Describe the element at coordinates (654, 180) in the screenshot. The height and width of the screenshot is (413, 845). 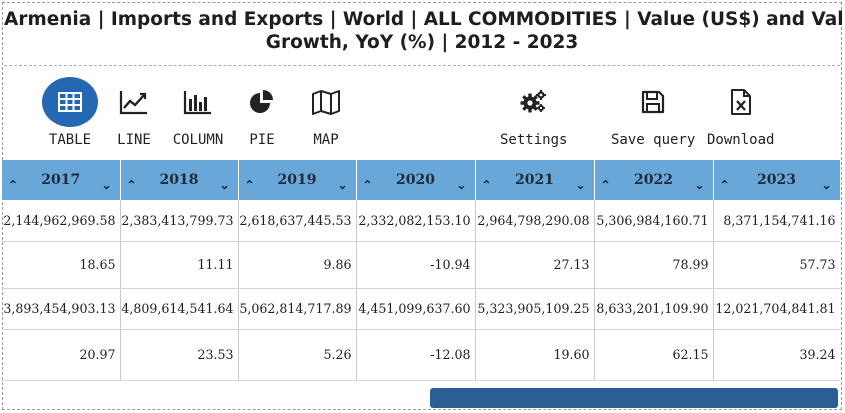
I see `column-header-2022: ⌃ 2022 ⌄` at that location.